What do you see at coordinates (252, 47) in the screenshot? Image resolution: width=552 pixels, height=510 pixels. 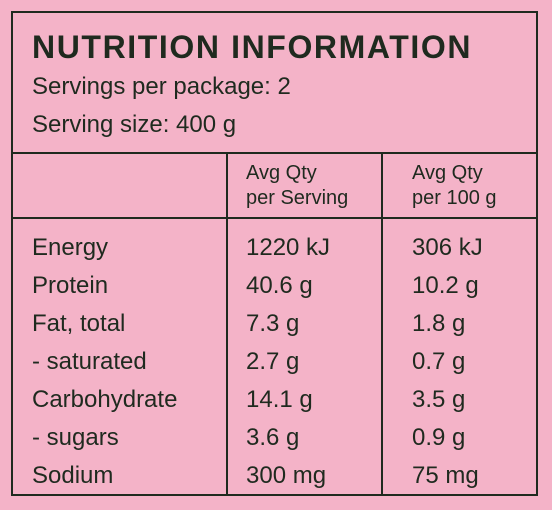 I see `panel-title: NUTRITION INFORMATION` at bounding box center [252, 47].